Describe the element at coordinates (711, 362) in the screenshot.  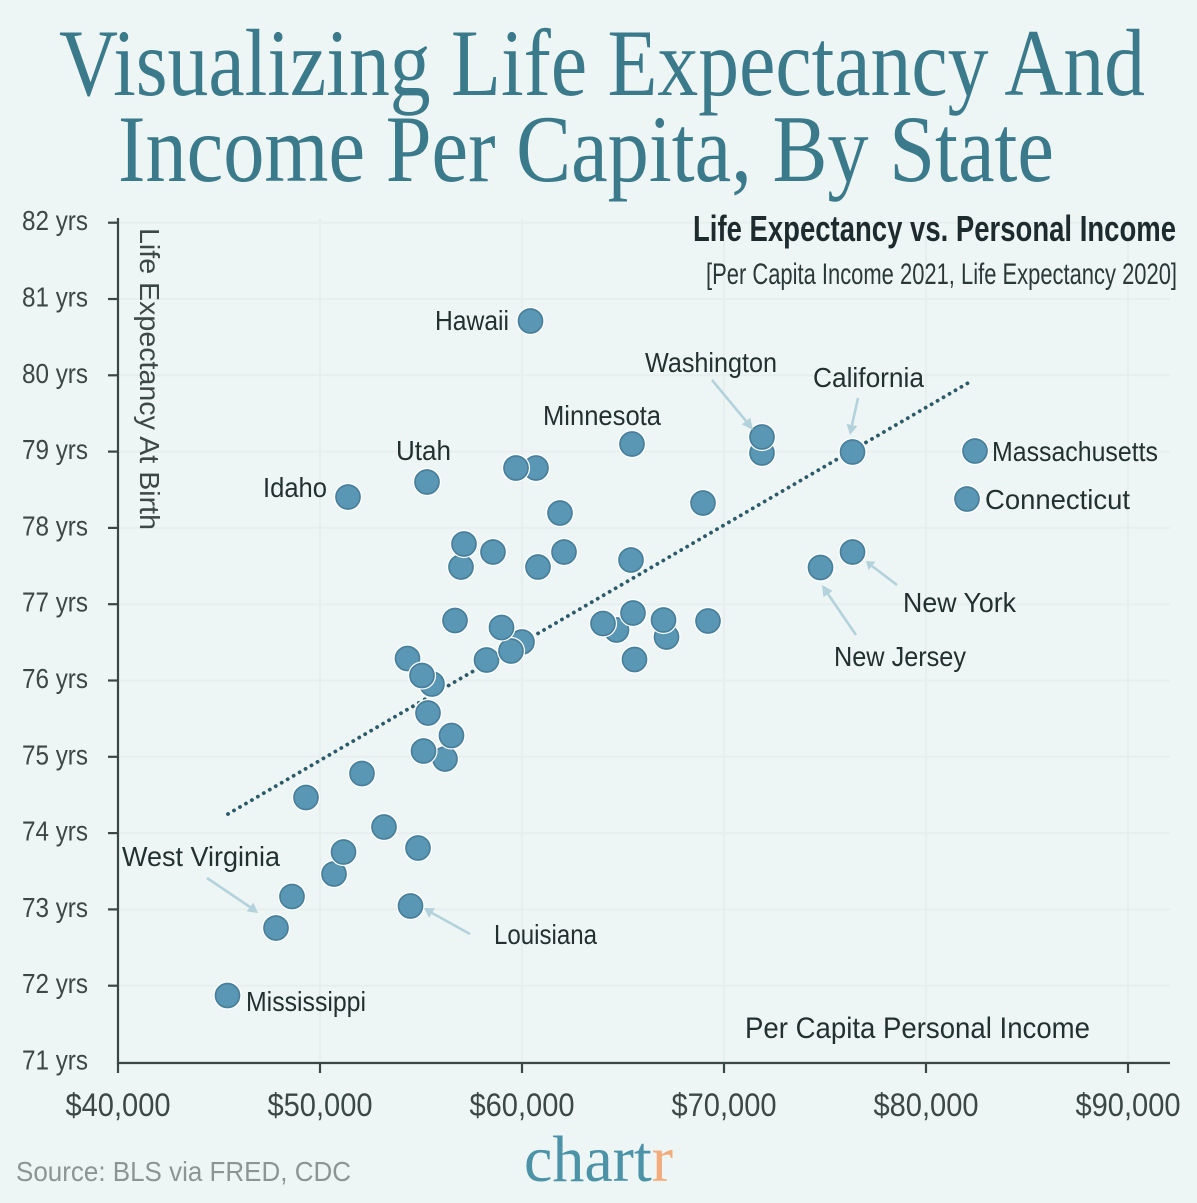
I see `svg-text: Washington` at that location.